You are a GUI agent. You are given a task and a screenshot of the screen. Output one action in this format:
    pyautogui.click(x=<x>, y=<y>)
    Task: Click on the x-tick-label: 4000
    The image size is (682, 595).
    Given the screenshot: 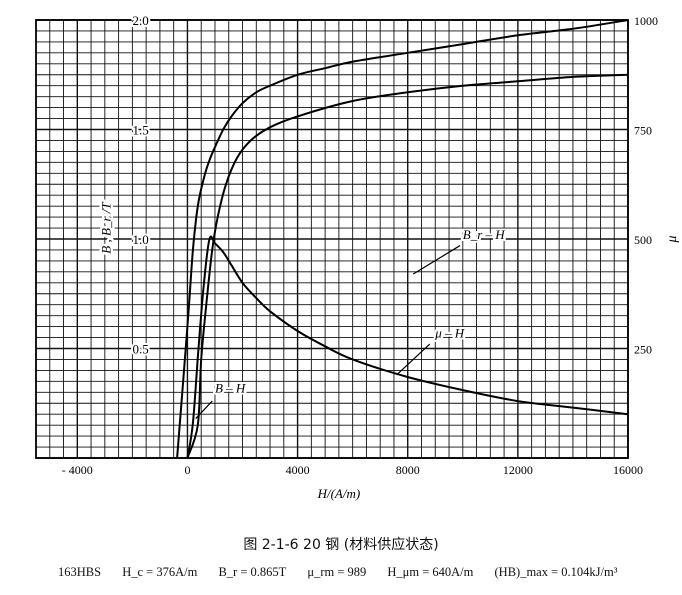 What is the action you would take?
    pyautogui.click(x=298, y=470)
    